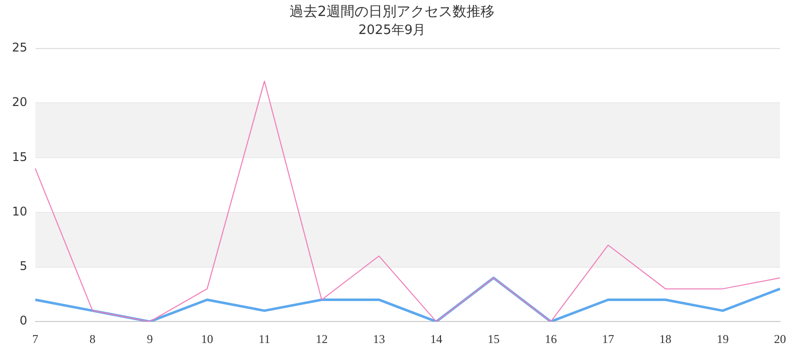  I want to click on x-tick-label: 14, so click(436, 339).